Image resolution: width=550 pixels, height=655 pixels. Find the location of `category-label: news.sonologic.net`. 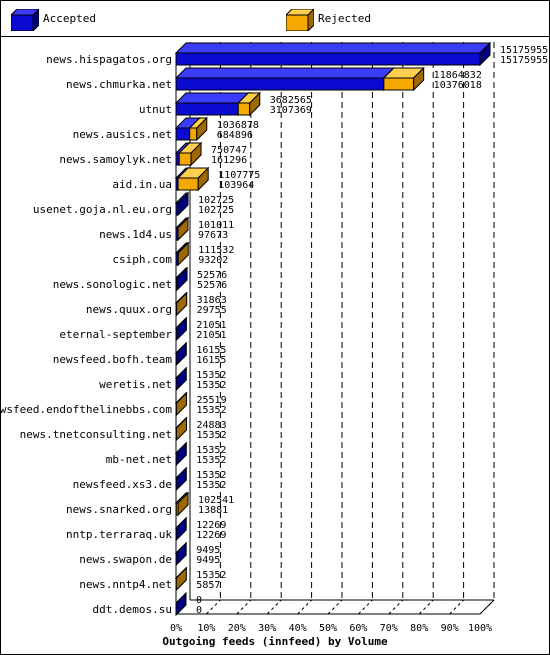

category-label: news.sonologic.net is located at coordinates (112, 284).